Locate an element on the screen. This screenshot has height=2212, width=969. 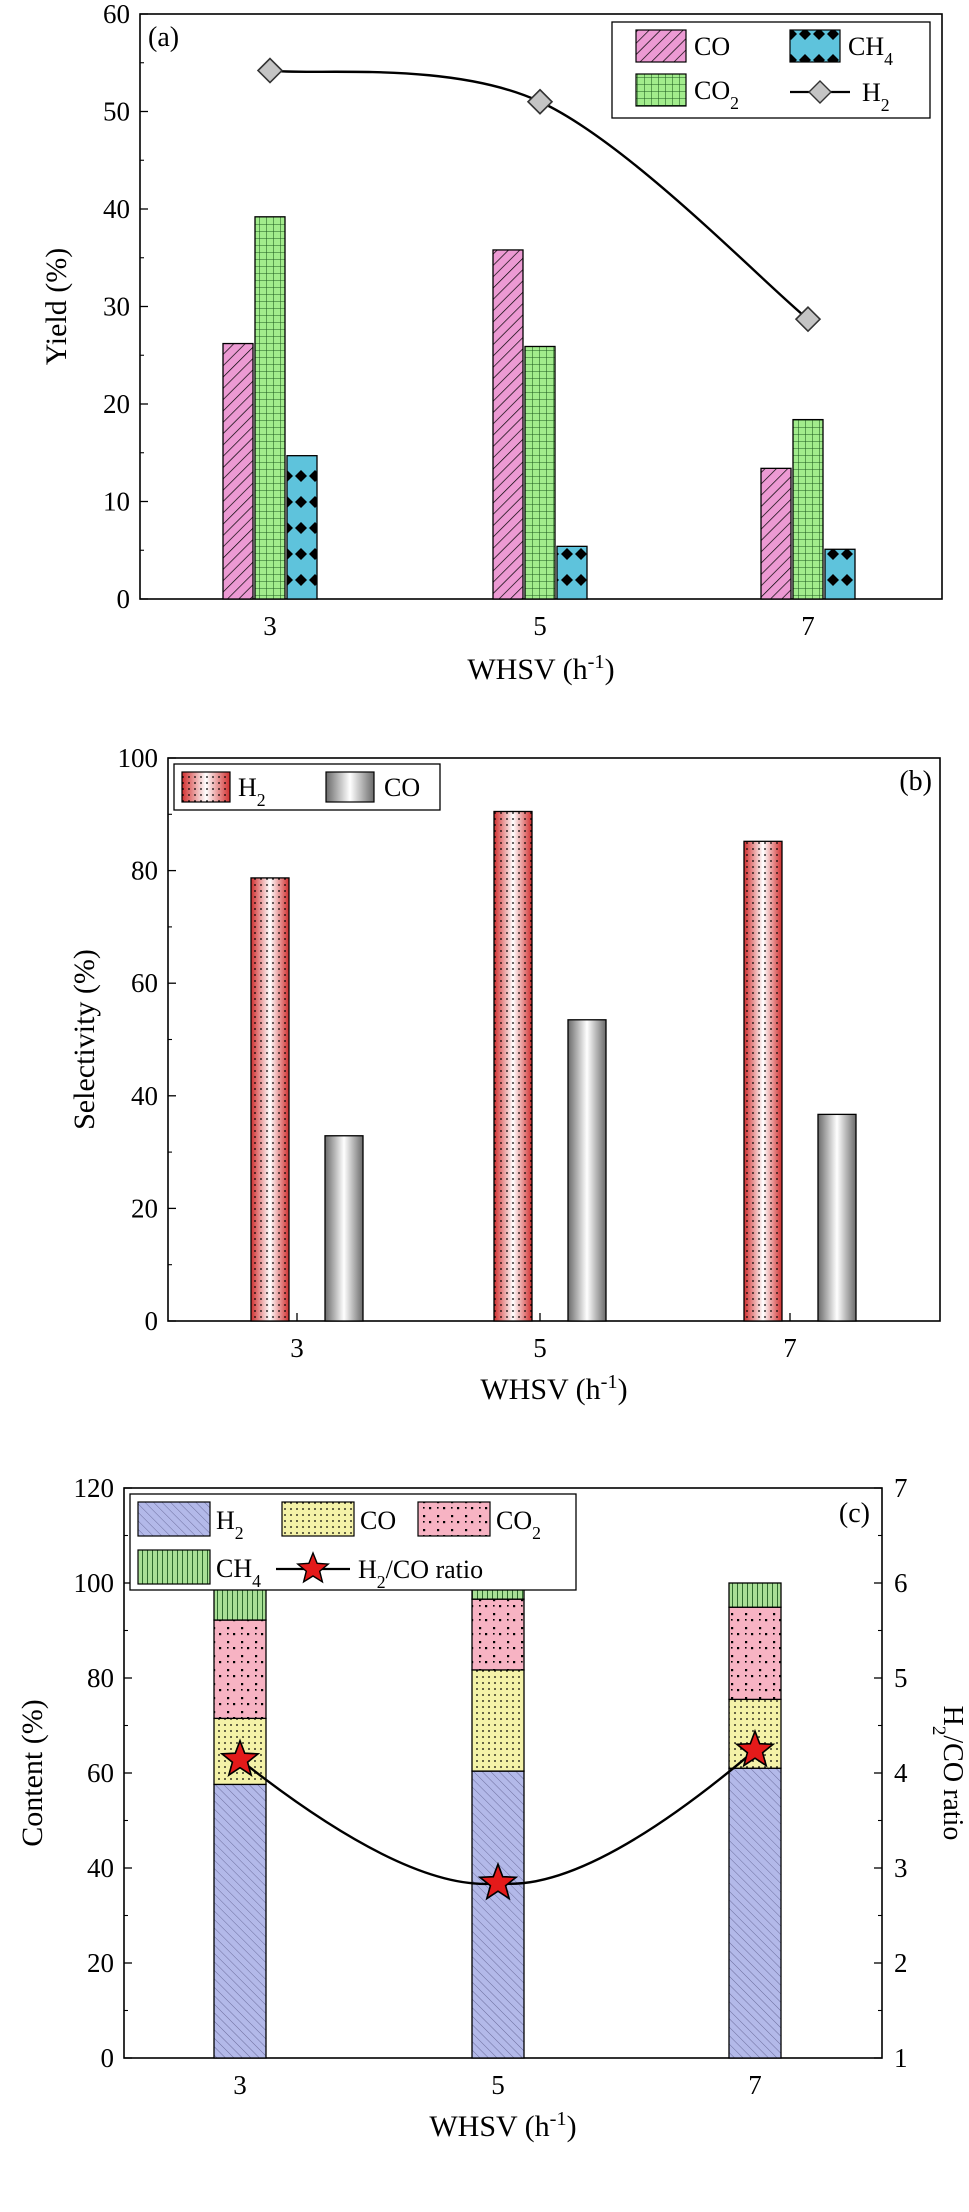
y2-tick-label: 7 is located at coordinates (901, 1488).